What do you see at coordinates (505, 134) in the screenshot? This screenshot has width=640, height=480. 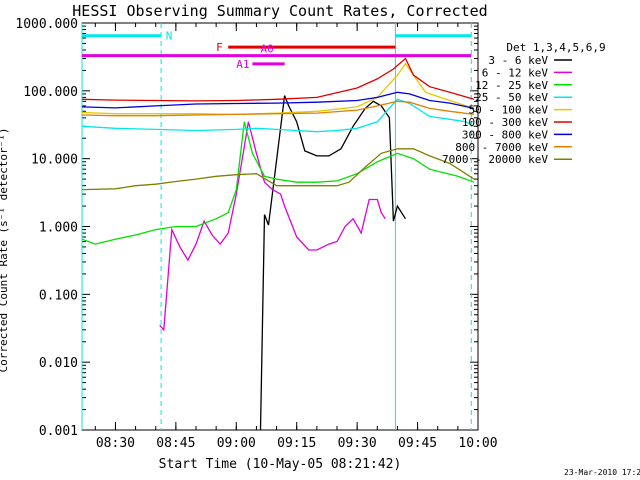 I see `legend-label: 300 - 800 keV` at bounding box center [505, 134].